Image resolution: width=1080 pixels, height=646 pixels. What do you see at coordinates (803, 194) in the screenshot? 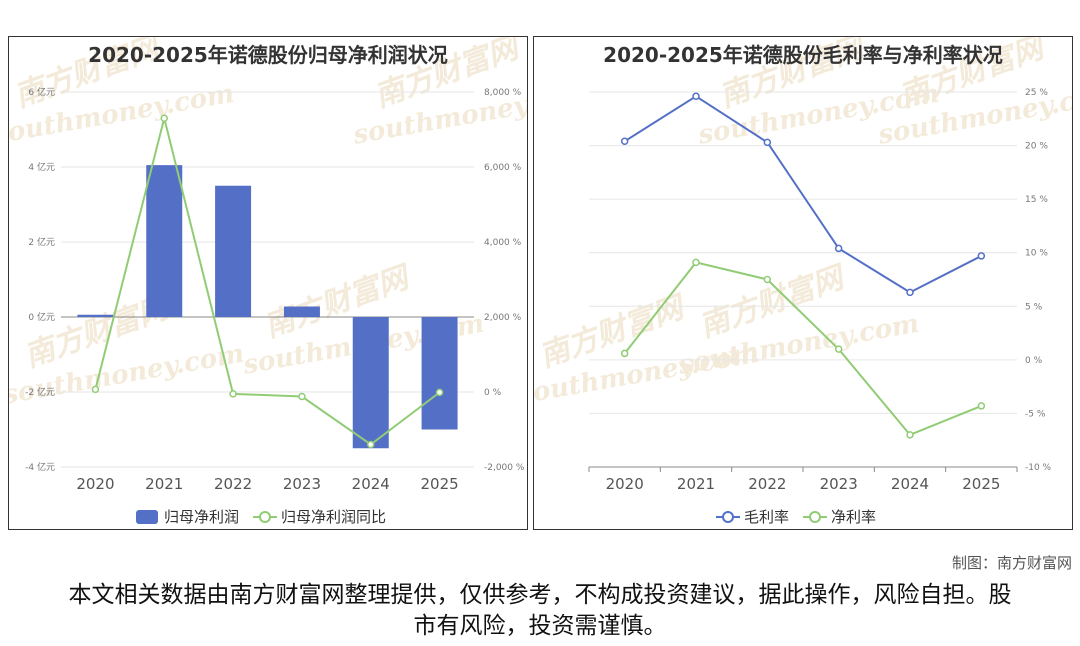
I see `series-line-gross-margin` at bounding box center [803, 194].